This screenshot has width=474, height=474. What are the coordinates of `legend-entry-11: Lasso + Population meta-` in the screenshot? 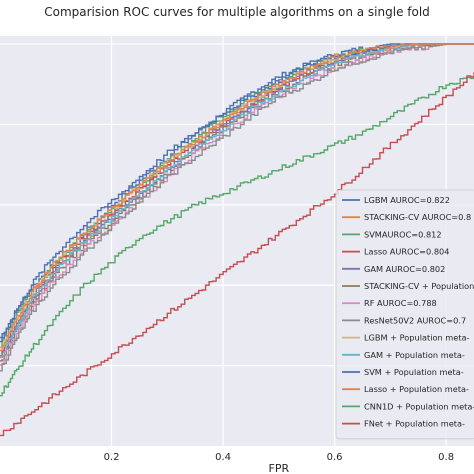 It's located at (416, 389).